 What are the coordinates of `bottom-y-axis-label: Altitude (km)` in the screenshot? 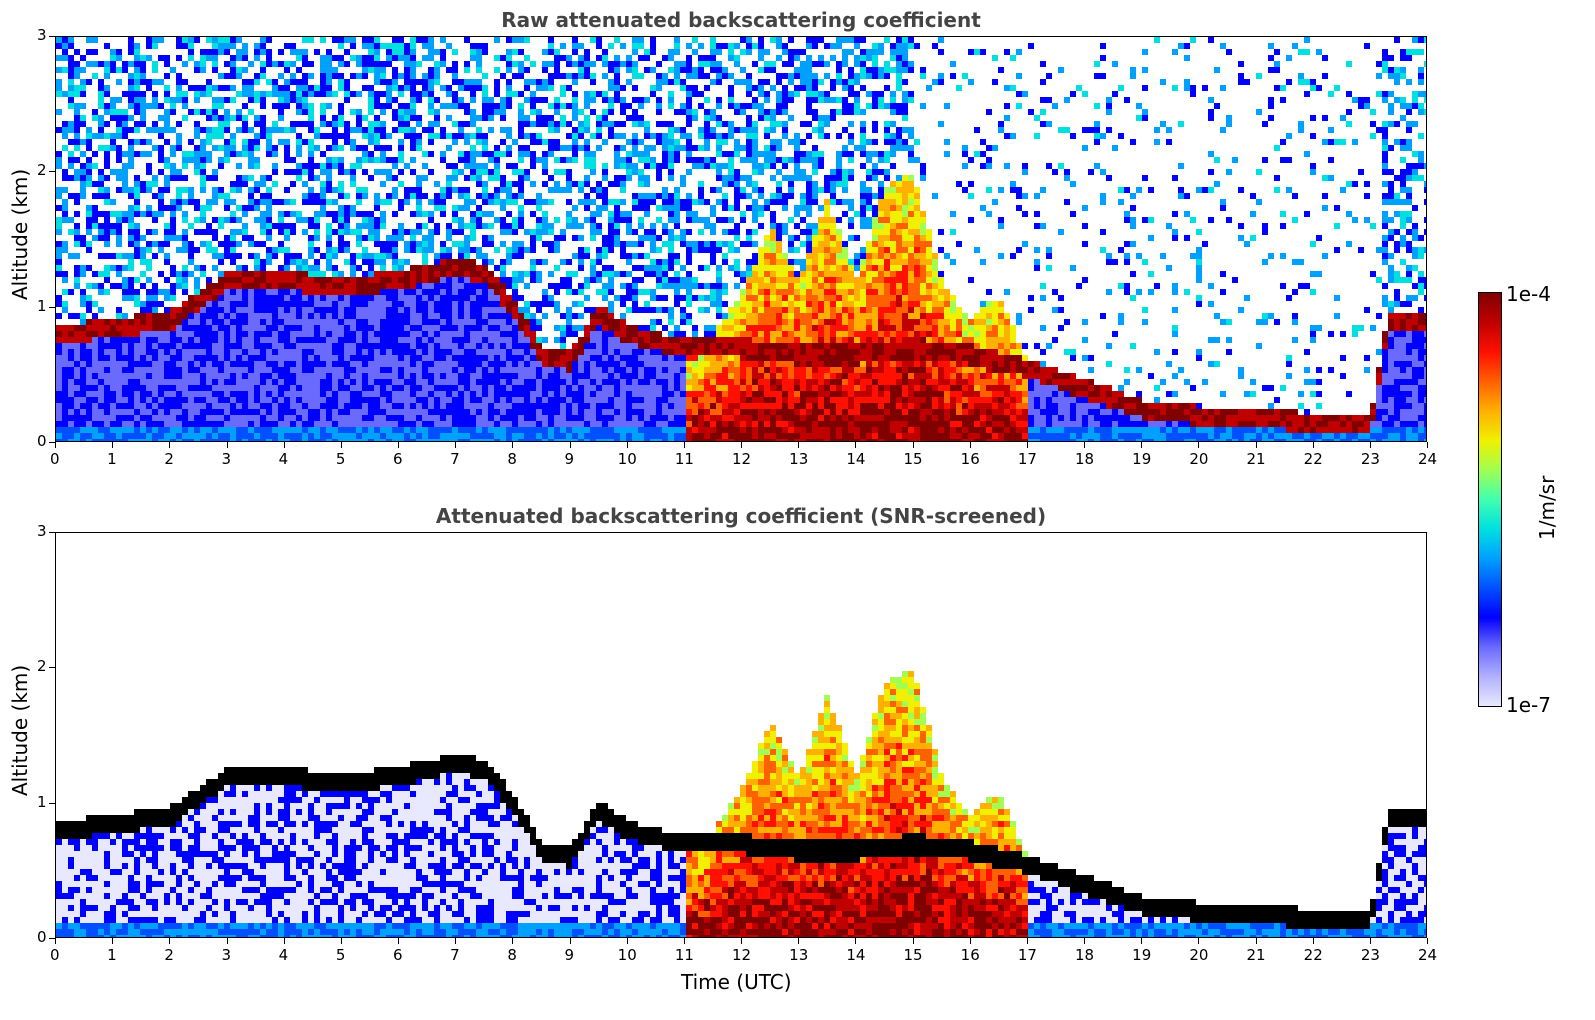 It's located at (20, 730).